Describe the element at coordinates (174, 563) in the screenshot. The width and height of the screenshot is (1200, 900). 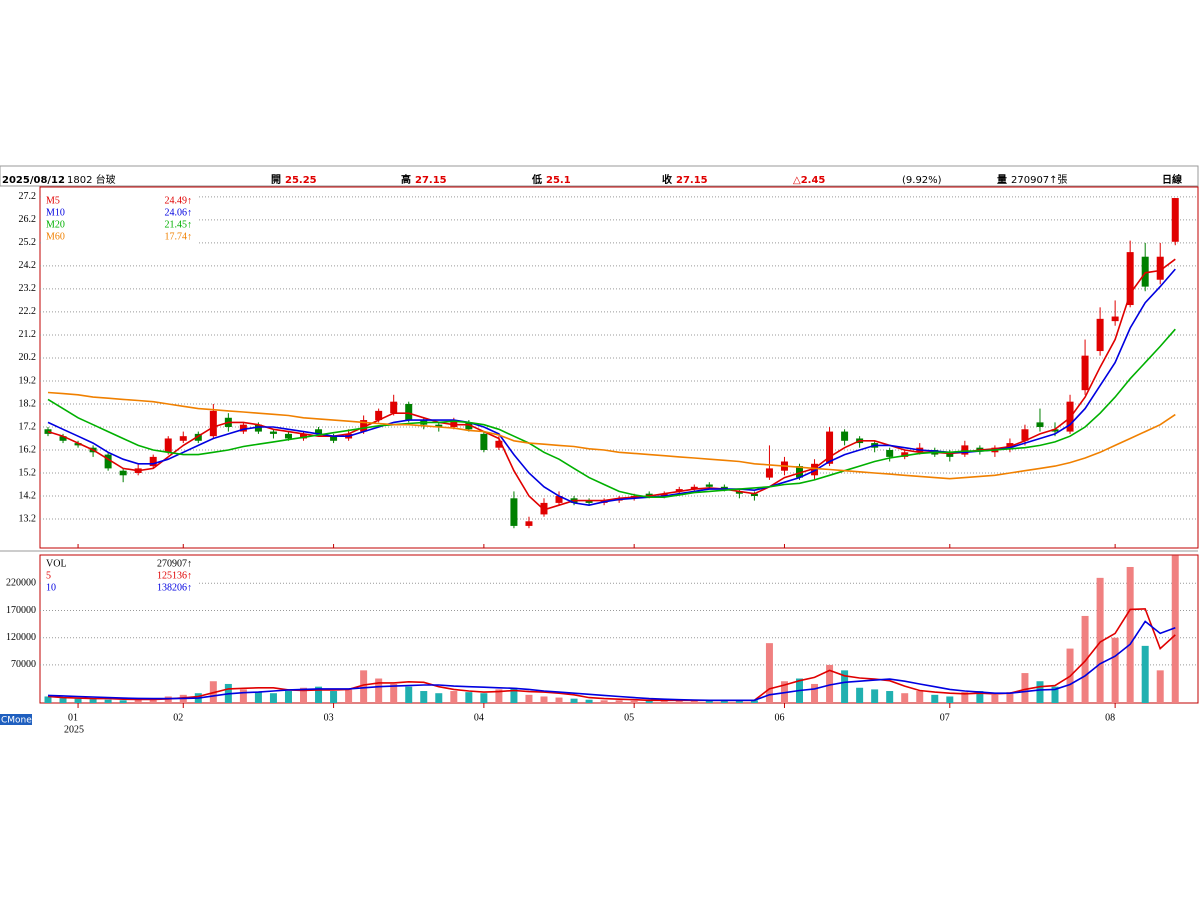
I see `legend-value: 270907↑` at that location.